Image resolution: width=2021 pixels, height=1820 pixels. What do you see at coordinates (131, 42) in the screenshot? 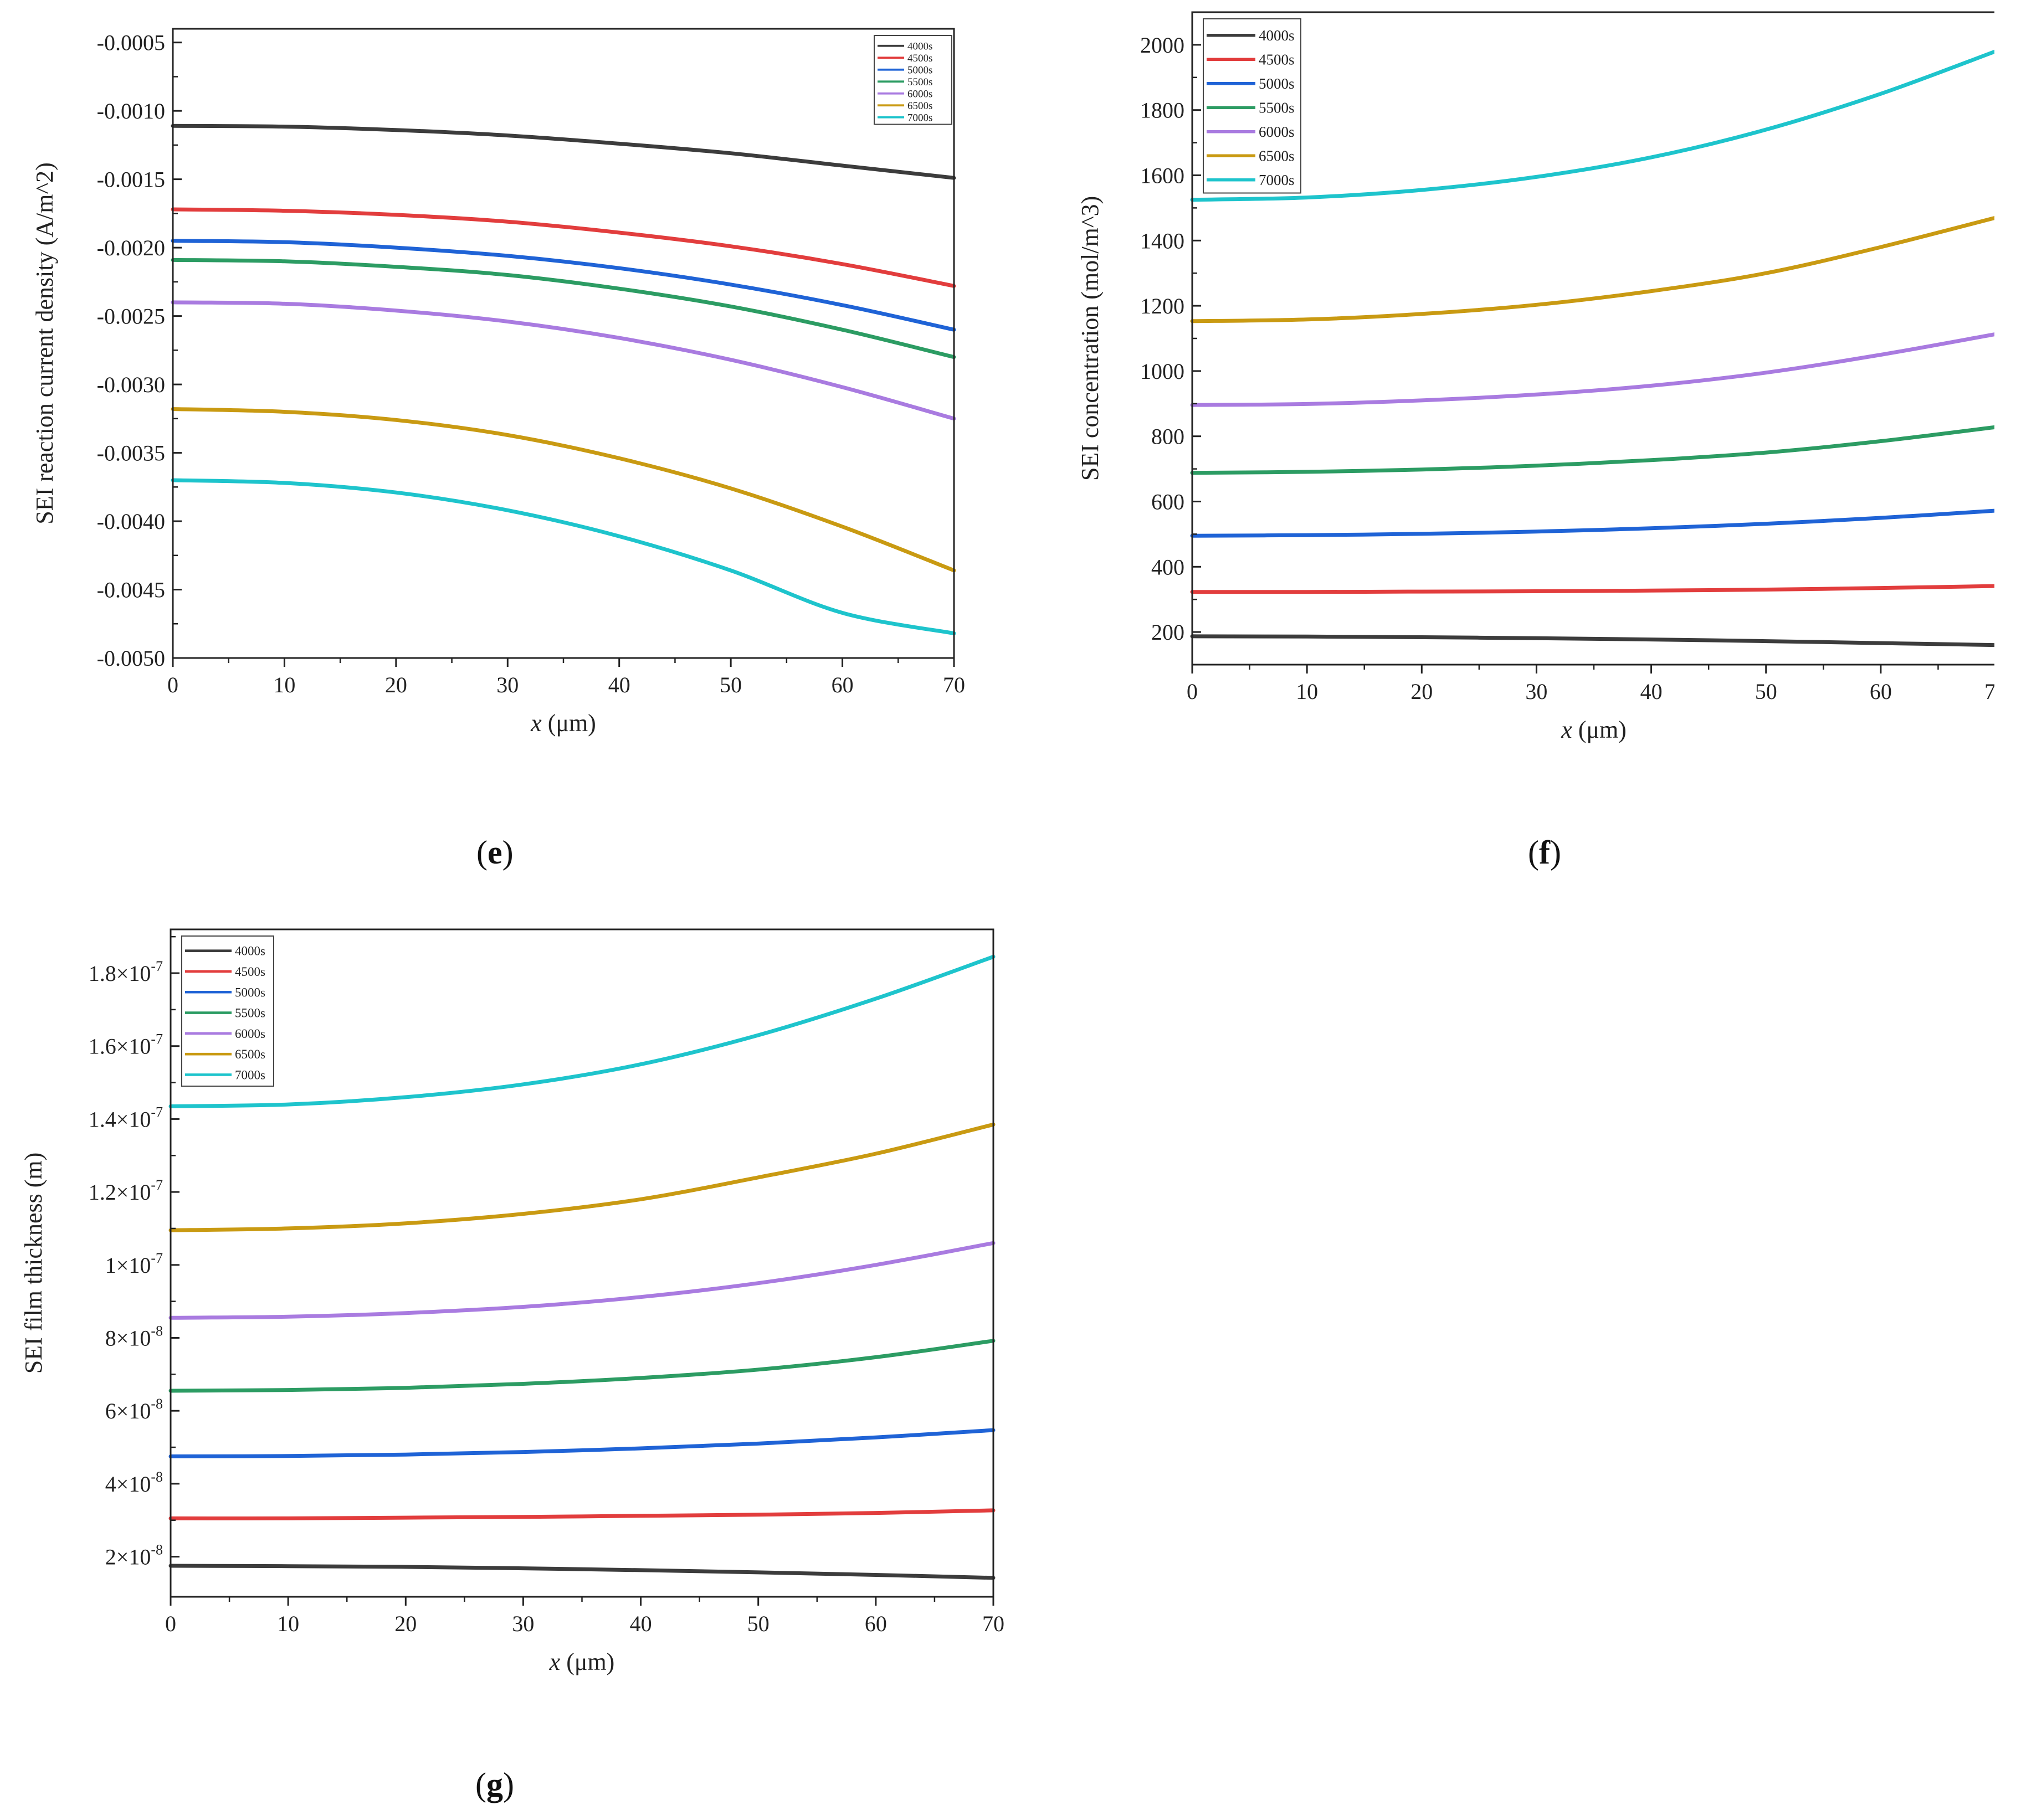
I see `y-tick-label: -0.0005` at bounding box center [131, 42].